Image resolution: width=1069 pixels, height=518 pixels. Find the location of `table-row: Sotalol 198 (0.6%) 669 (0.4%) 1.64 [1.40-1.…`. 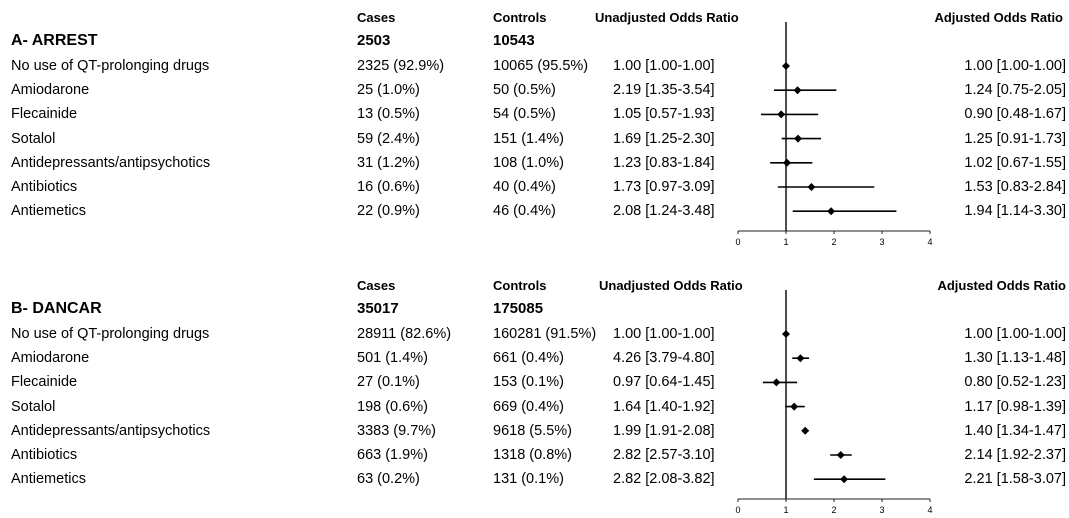

table-row: Sotalol 198 (0.6%) 669 (0.4%) 1.64 [1.40-1.… is located at coordinates (534, 407).